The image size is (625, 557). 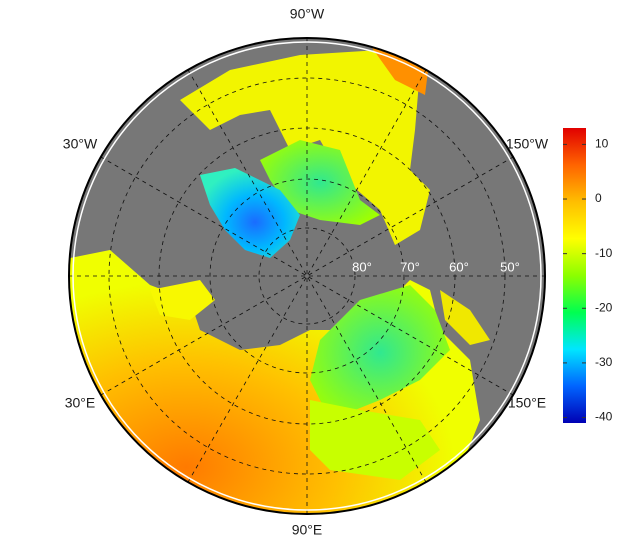 What do you see at coordinates (527, 403) in the screenshot?
I see `longitude-label: 150°E` at bounding box center [527, 403].